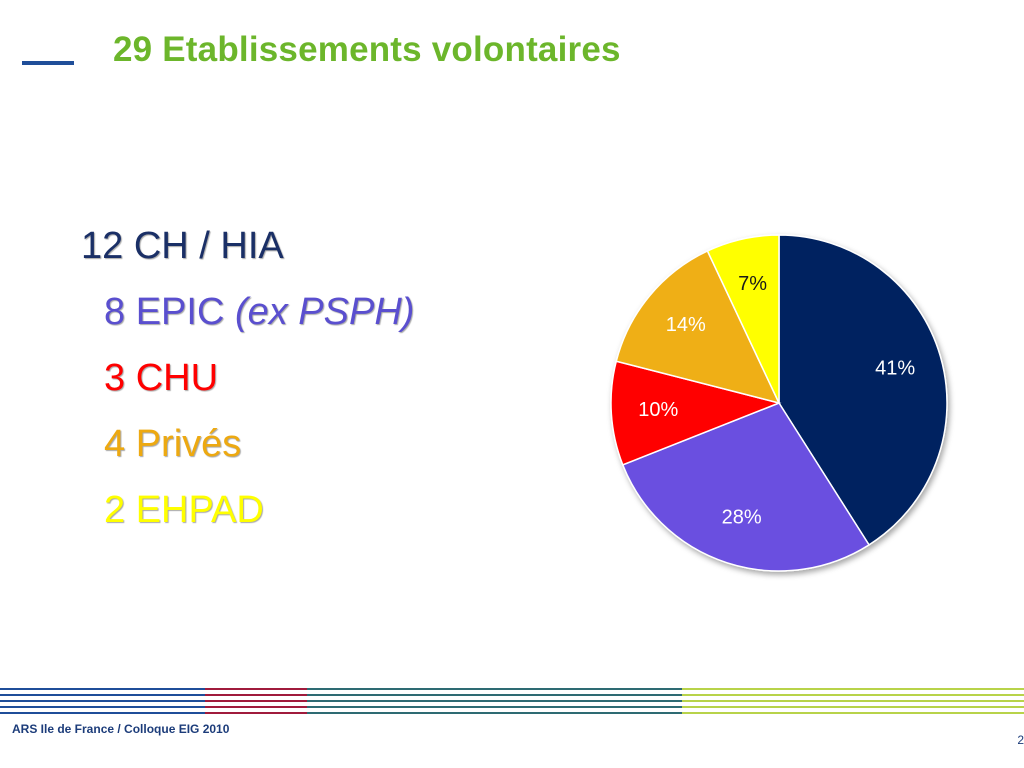  What do you see at coordinates (895, 369) in the screenshot?
I see `pie-label-41: 41%` at bounding box center [895, 369].